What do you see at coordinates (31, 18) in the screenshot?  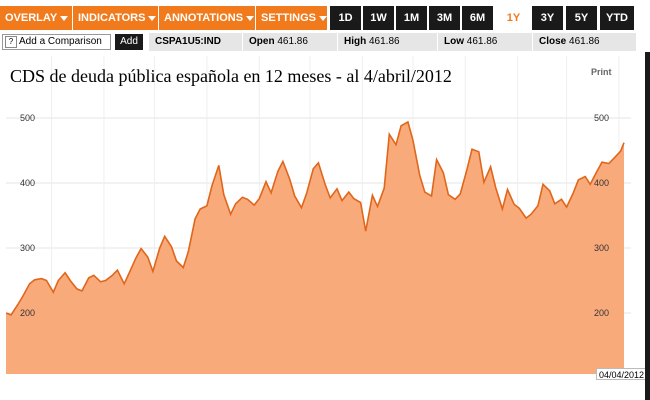 I see `overlay-menu-label: OVERLAY` at bounding box center [31, 18].